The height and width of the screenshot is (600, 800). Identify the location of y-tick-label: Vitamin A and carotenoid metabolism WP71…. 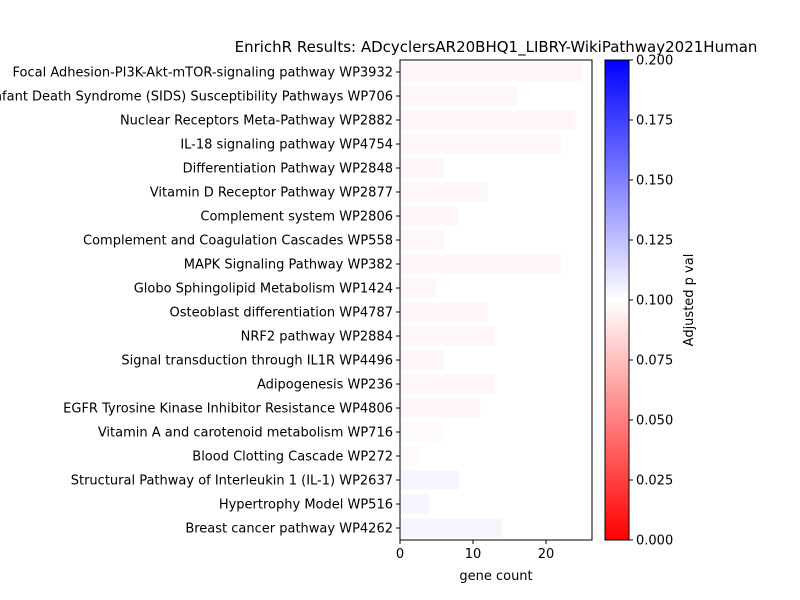
(245, 433).